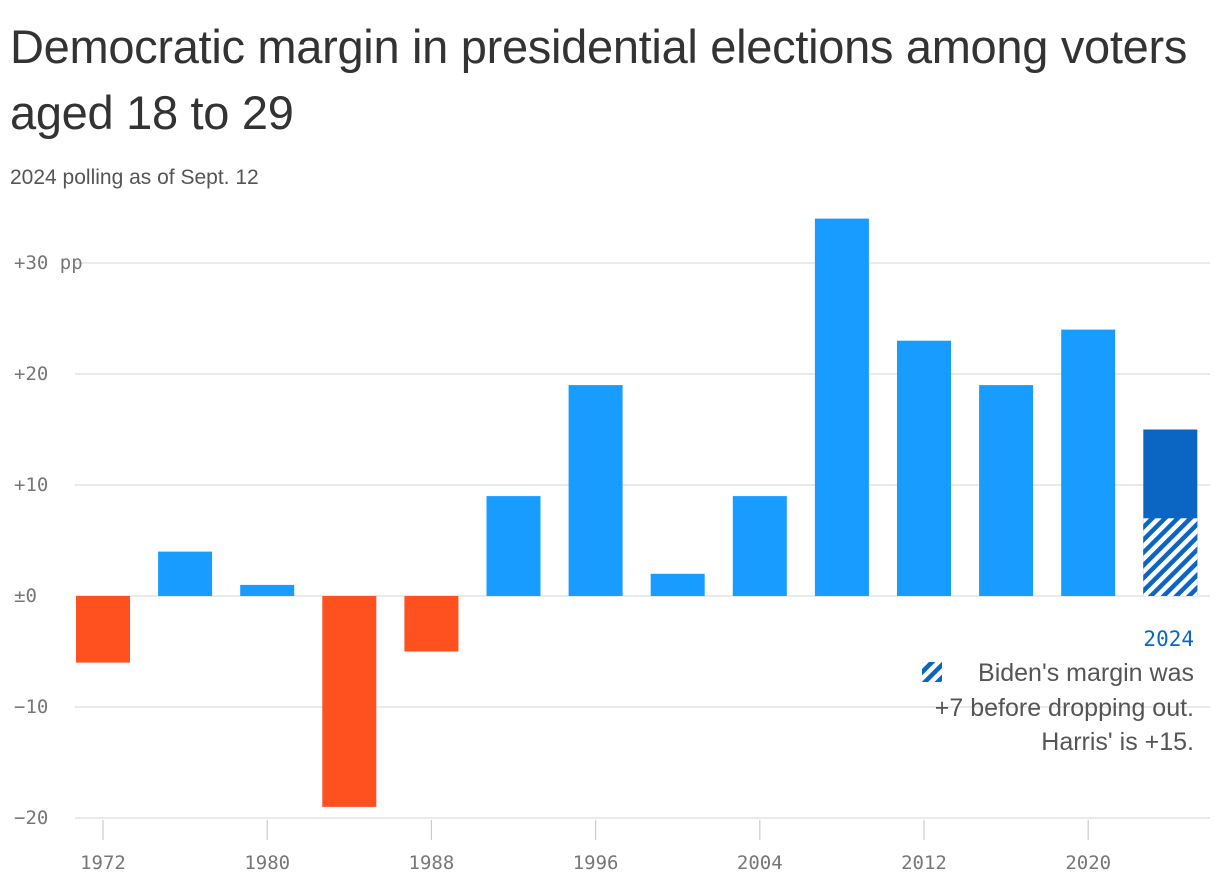 This screenshot has width=1220, height=892. What do you see at coordinates (1086, 673) in the screenshot?
I see `annotation-line-1: Biden's margin was` at bounding box center [1086, 673].